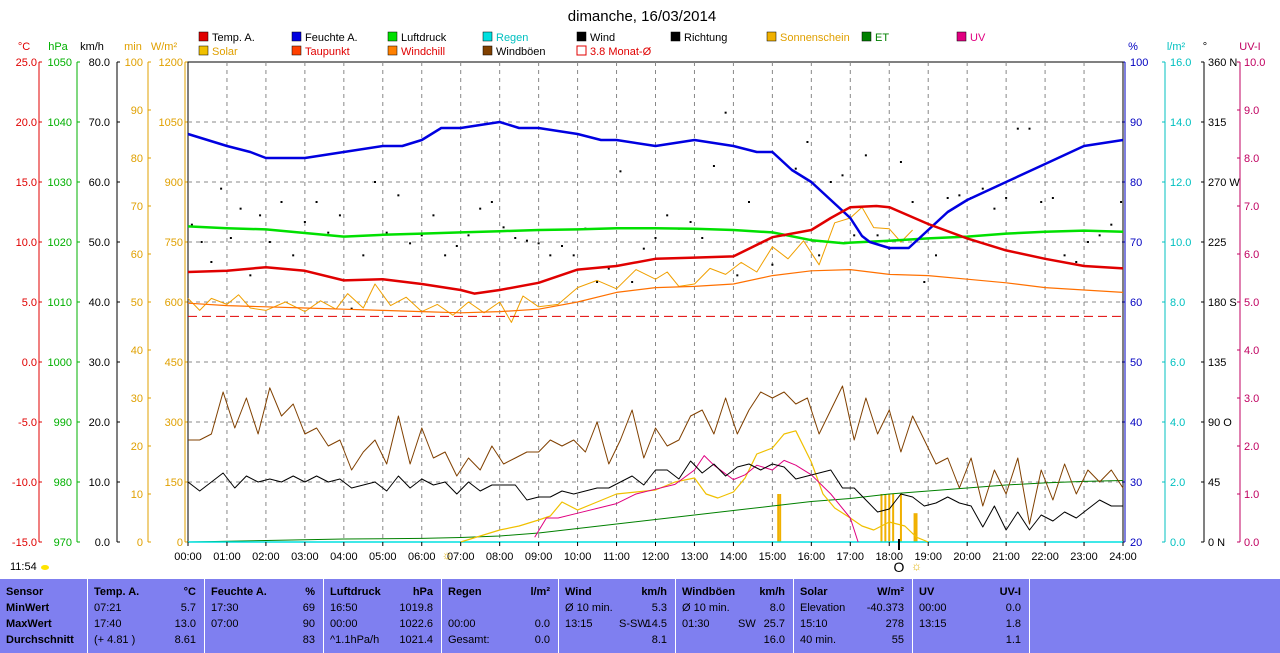 This screenshot has height=653, width=1280. I want to click on stats-wind-time: 13:15, so click(579, 624).